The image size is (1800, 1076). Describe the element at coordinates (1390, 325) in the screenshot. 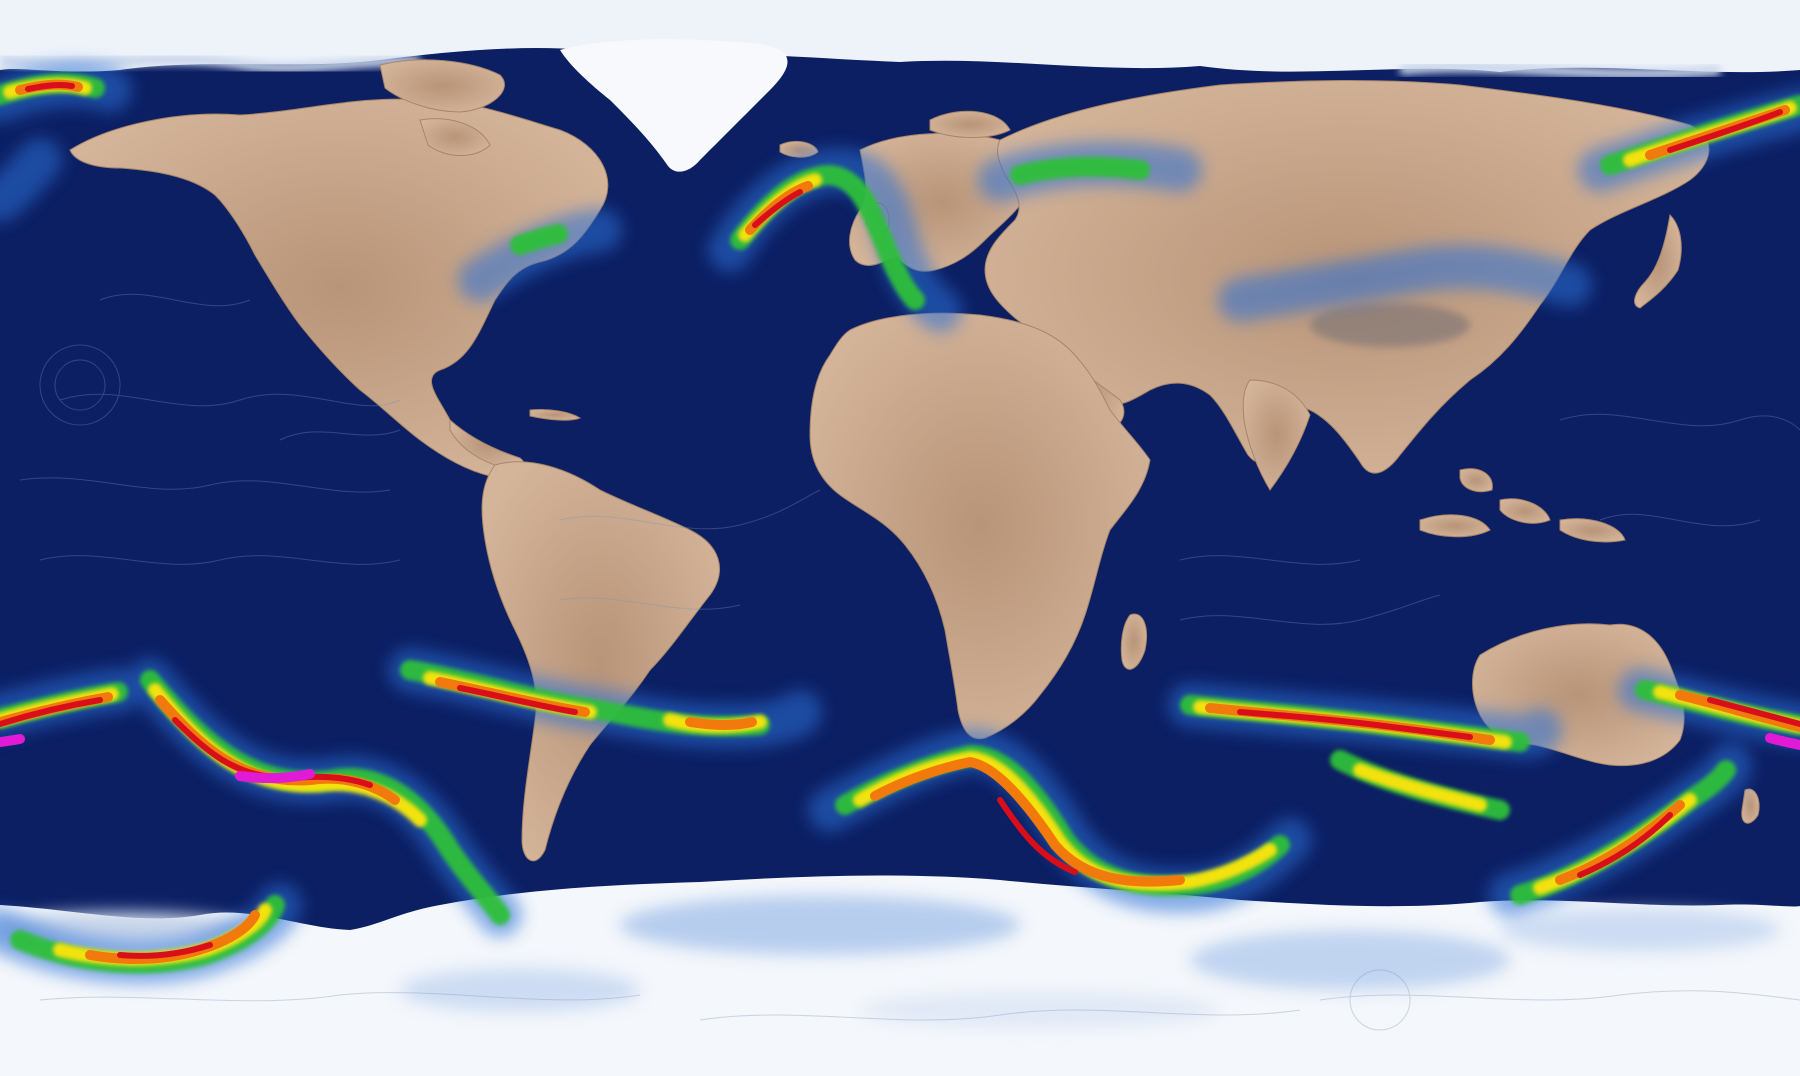

I see `tibetan-plateau` at that location.